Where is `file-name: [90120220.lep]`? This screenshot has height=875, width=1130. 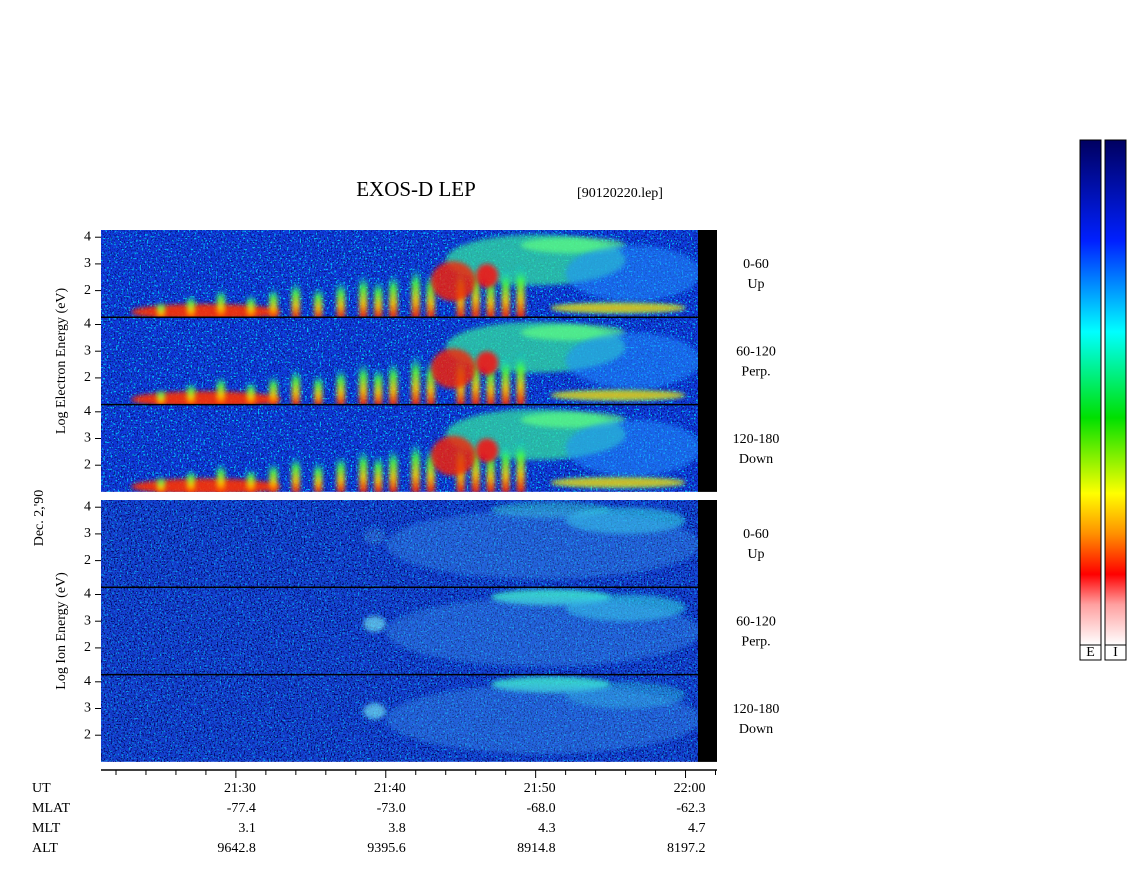
file-name: [90120220.lep] is located at coordinates (620, 193).